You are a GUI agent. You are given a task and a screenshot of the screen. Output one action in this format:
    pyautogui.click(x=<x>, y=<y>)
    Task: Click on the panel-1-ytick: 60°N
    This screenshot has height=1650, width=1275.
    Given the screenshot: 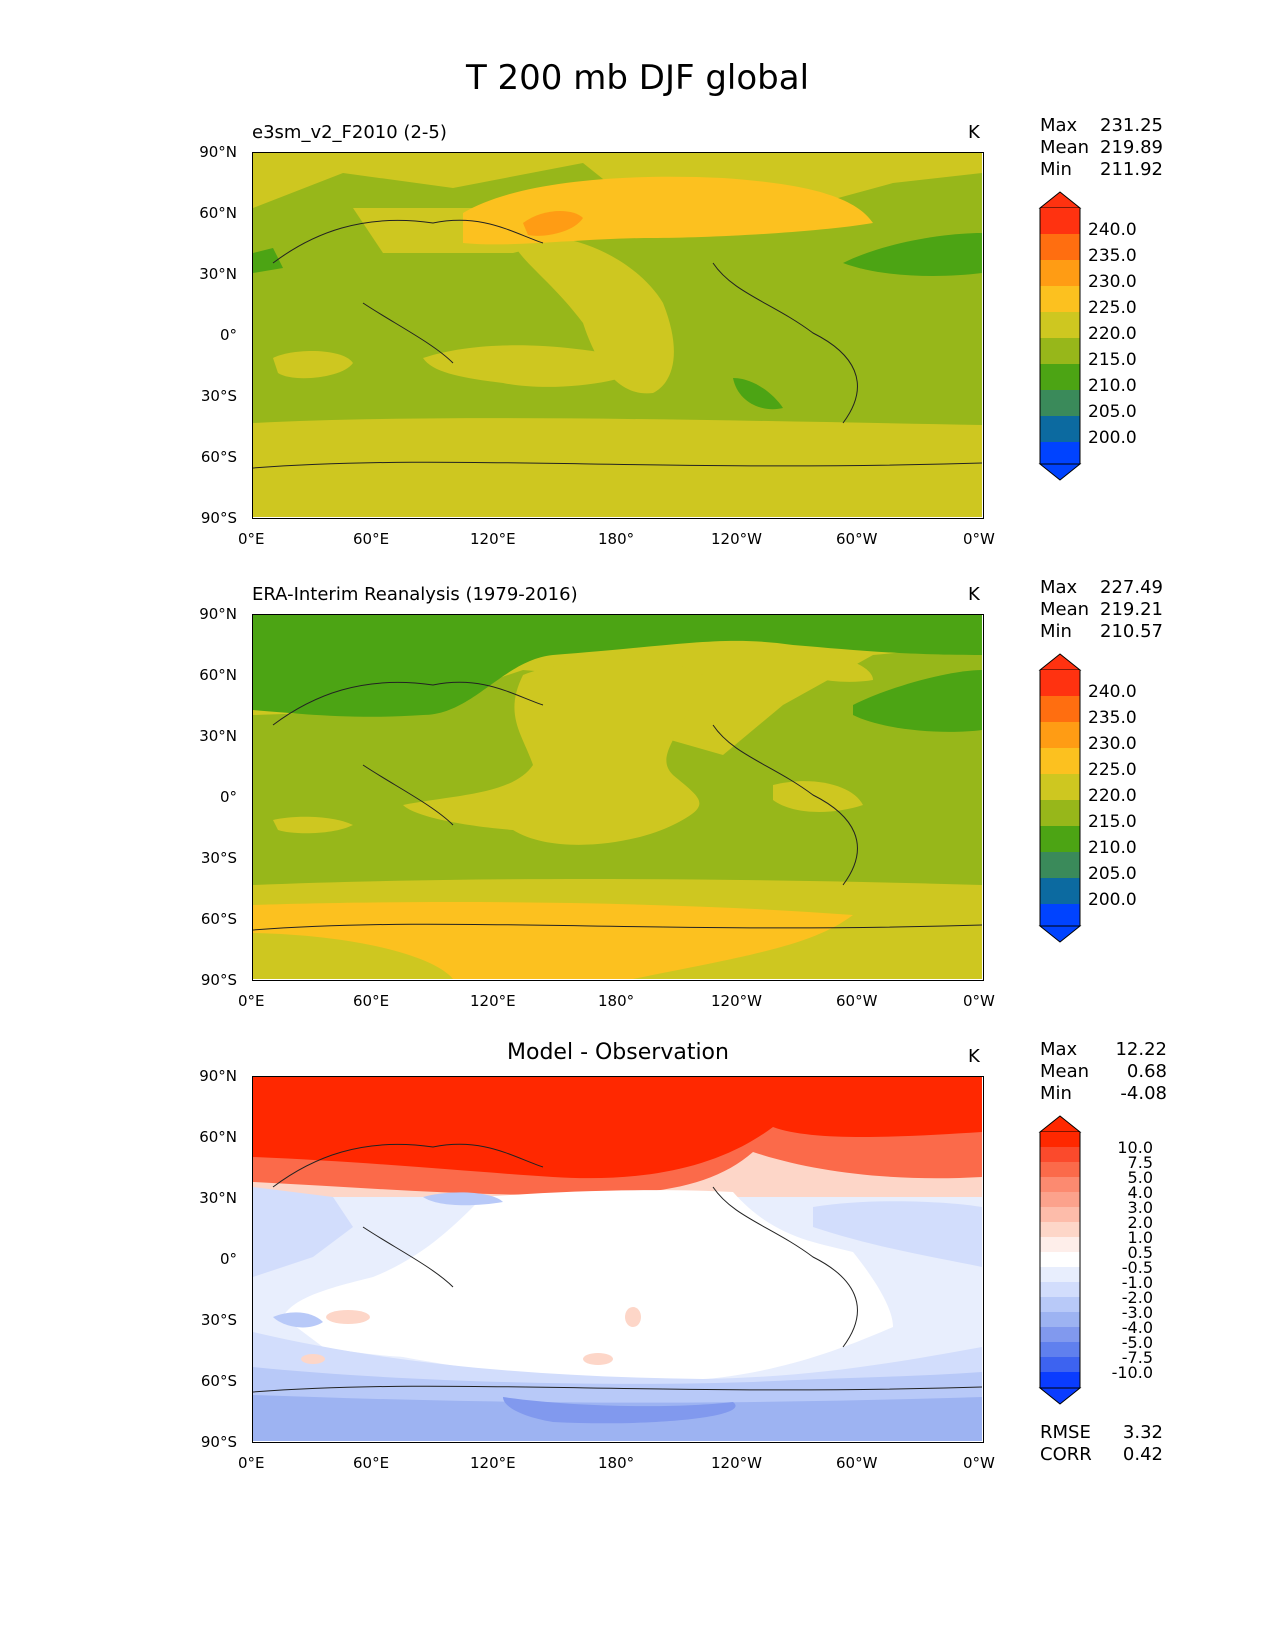 What is the action you would take?
    pyautogui.click(x=218, y=213)
    